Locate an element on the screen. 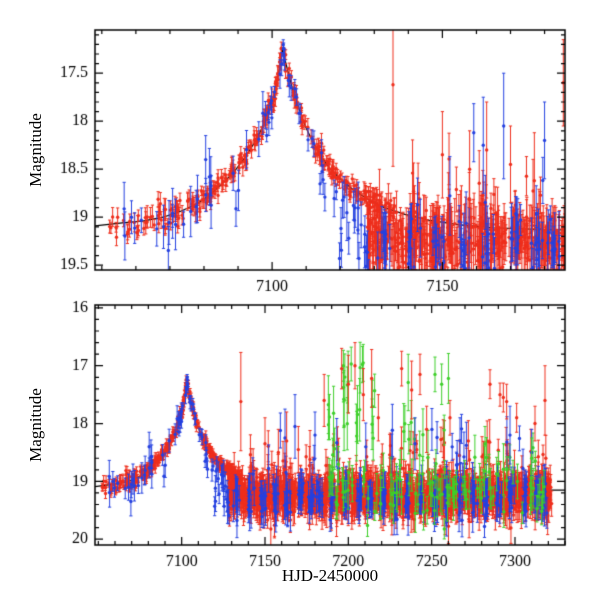 The width and height of the screenshot is (600, 600). y-axis-title-bottom: Magnitude is located at coordinates (35, 425).